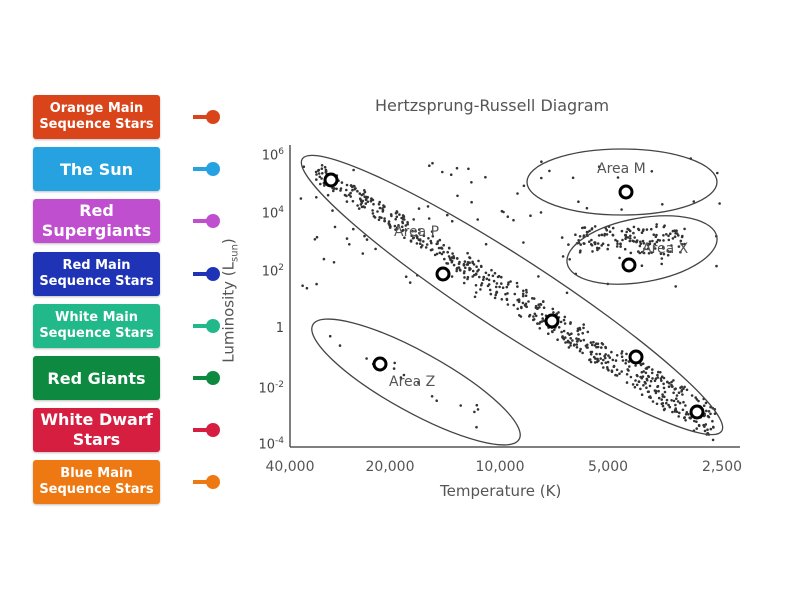 This screenshot has height=600, width=800. What do you see at coordinates (390, 467) in the screenshot?
I see `x-tick: 20,000` at bounding box center [390, 467].